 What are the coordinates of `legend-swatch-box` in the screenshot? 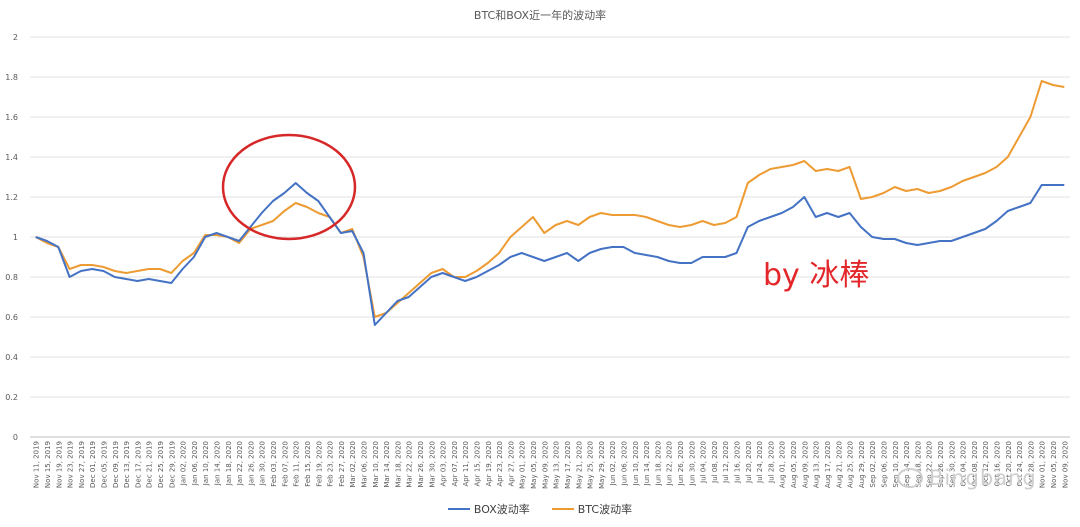 It's located at (458, 509).